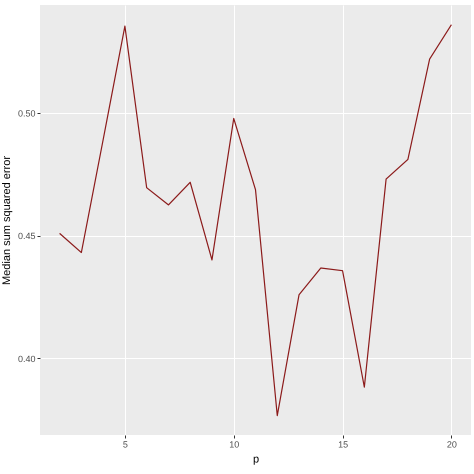  What do you see at coordinates (256, 460) in the screenshot?
I see `x-axis-title: p` at bounding box center [256, 460].